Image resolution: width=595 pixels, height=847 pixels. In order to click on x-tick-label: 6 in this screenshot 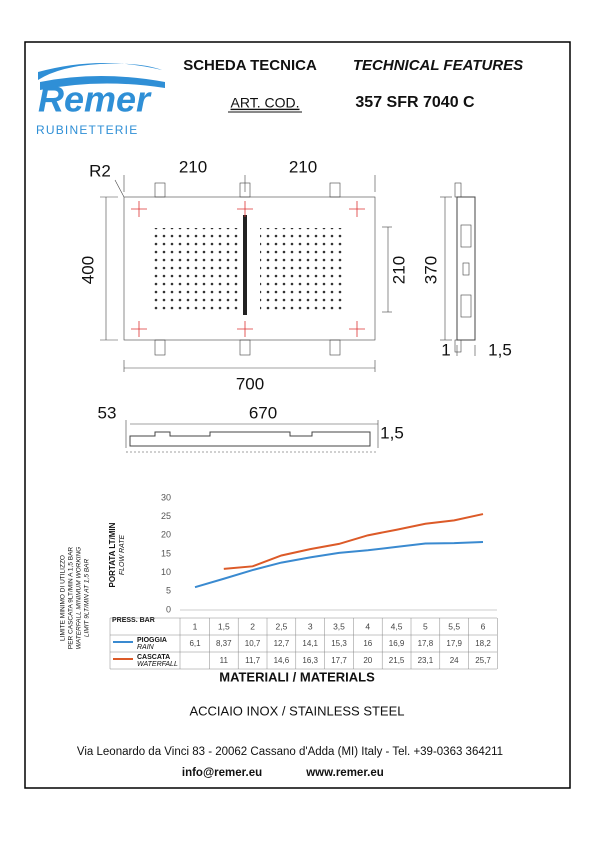, I will do `click(483, 626)`.